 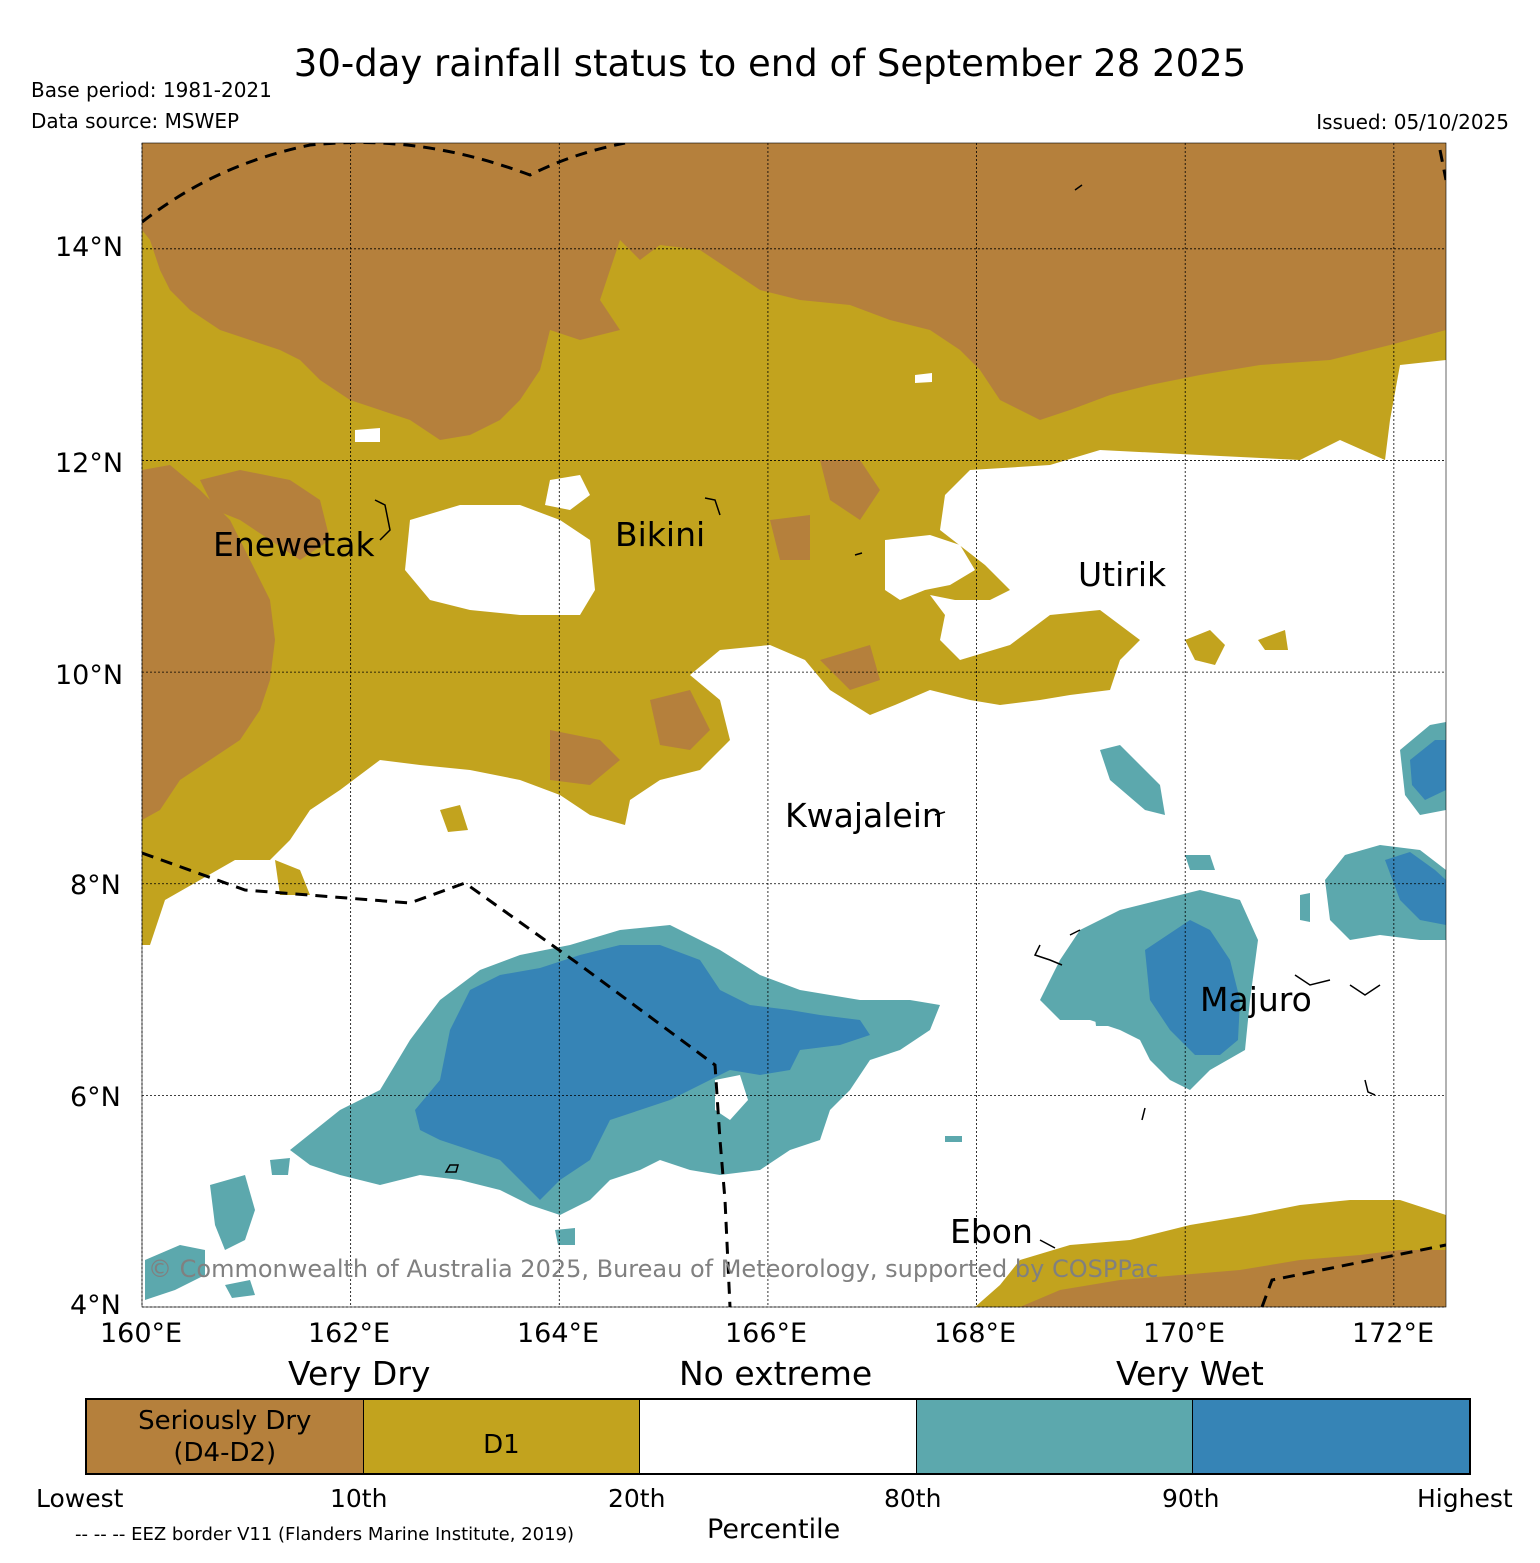 I want to click on atoll-kwajalein, so click(x=940, y=813).